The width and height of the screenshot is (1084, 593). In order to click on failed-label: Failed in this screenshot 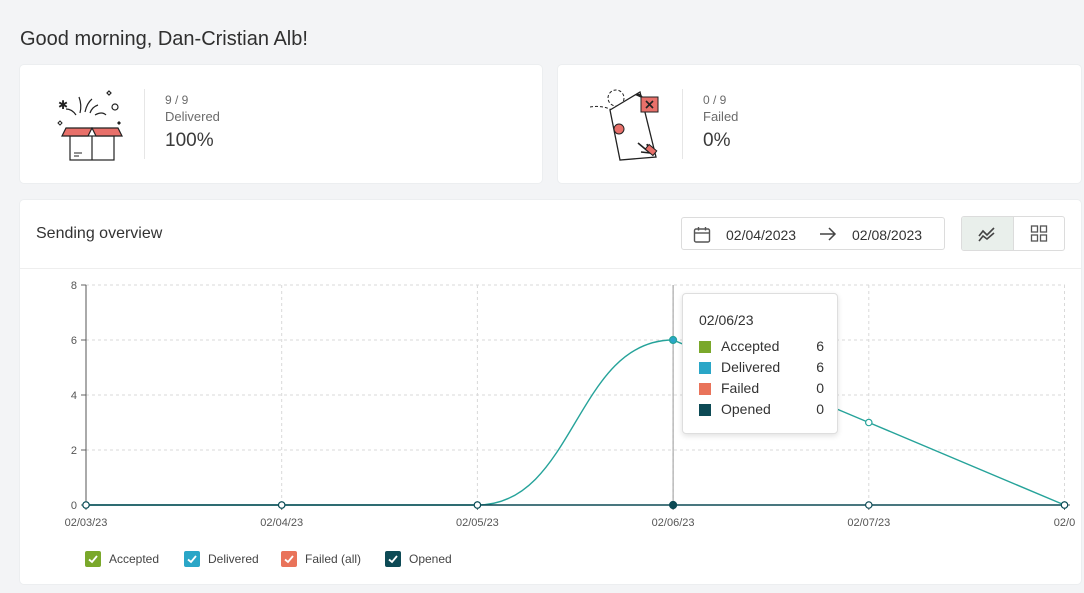, I will do `click(721, 116)`.